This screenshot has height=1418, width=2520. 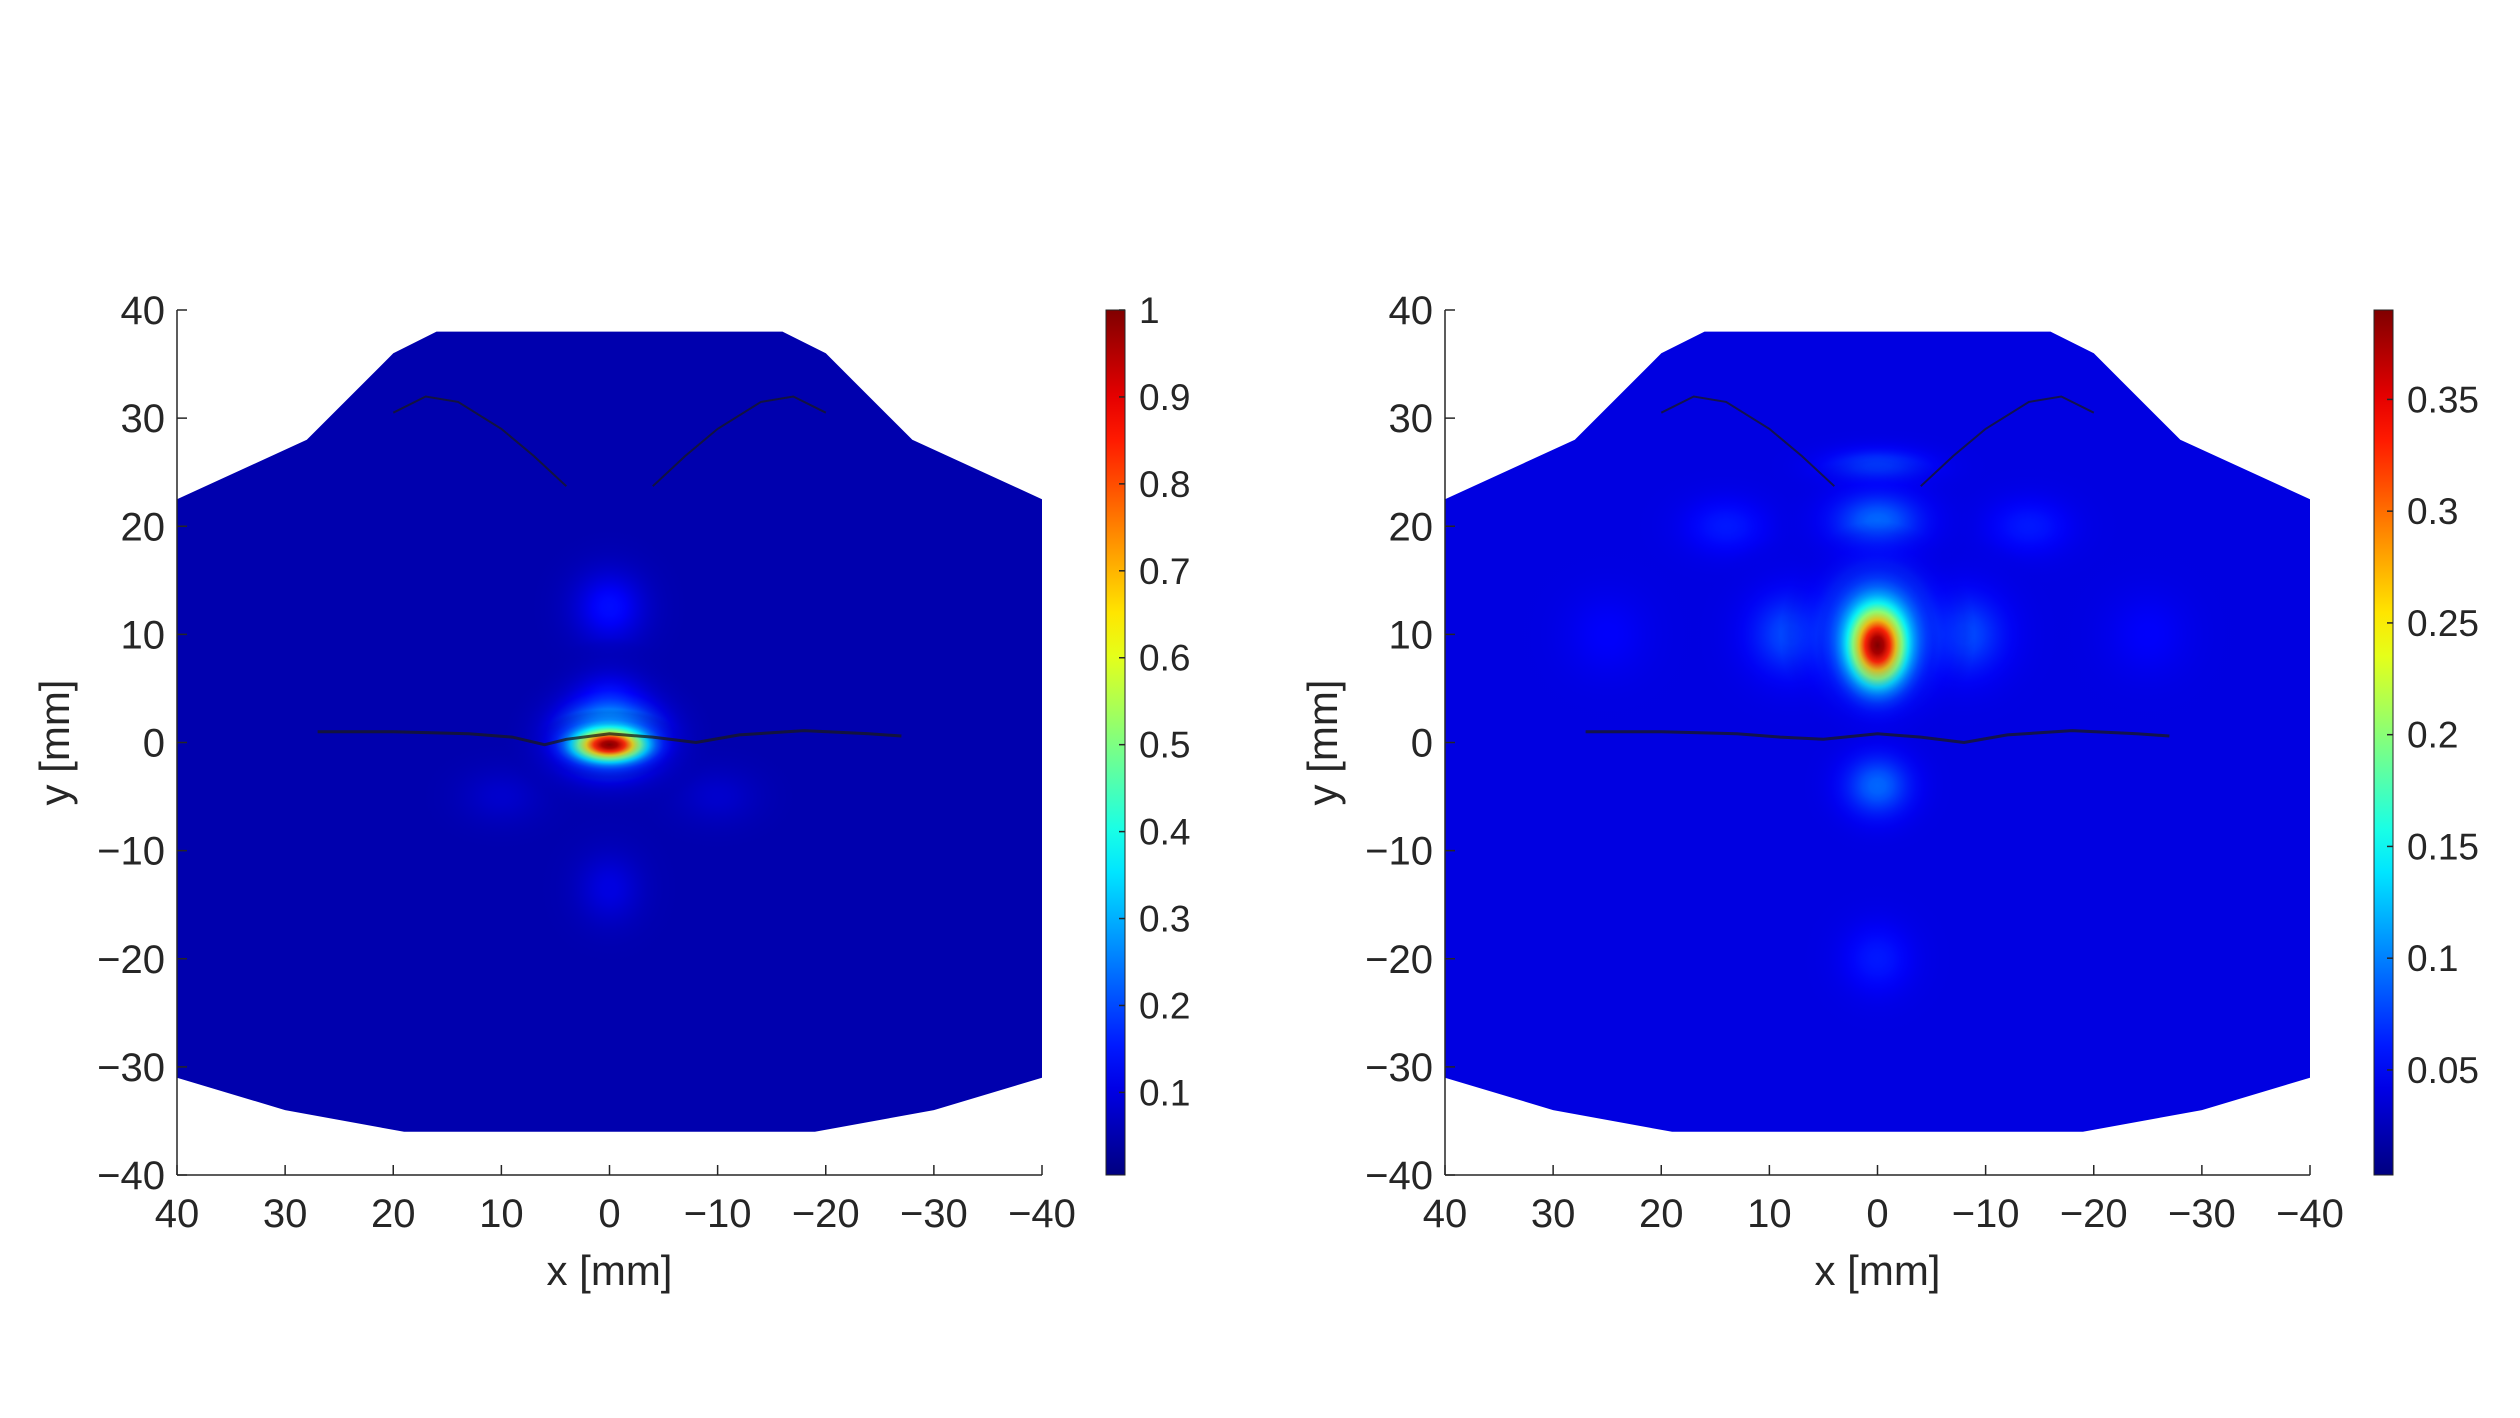 What do you see at coordinates (2443, 846) in the screenshot?
I see `colorbar-tick-label: 0.15` at bounding box center [2443, 846].